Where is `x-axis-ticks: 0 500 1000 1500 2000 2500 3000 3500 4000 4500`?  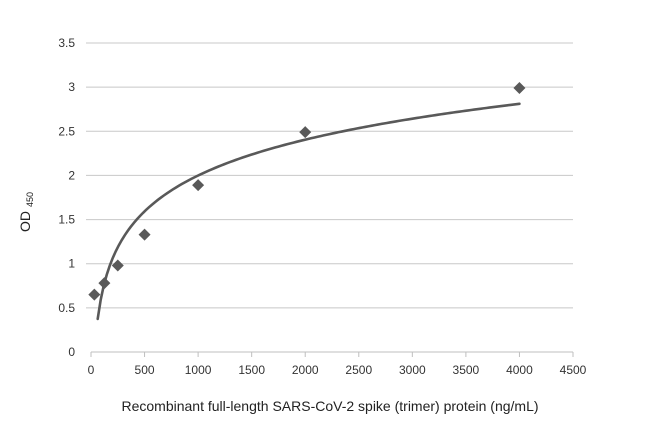
x-axis-ticks: 0 500 1000 1500 2000 2500 3000 3500 4000 4500 is located at coordinates (337, 364).